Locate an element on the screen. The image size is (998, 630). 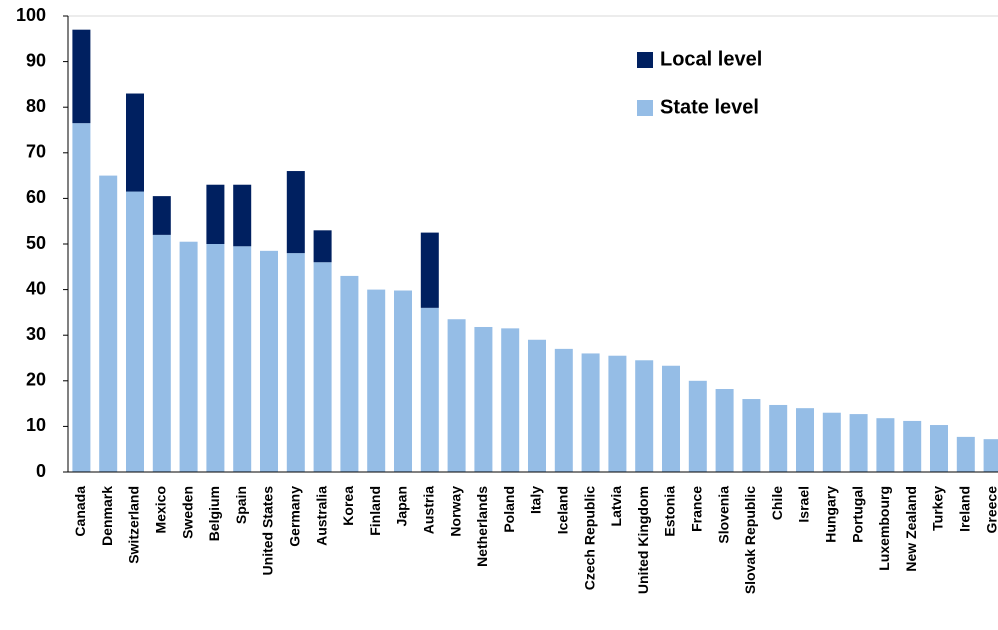
x-tick-label: Spain is located at coordinates (241, 505).